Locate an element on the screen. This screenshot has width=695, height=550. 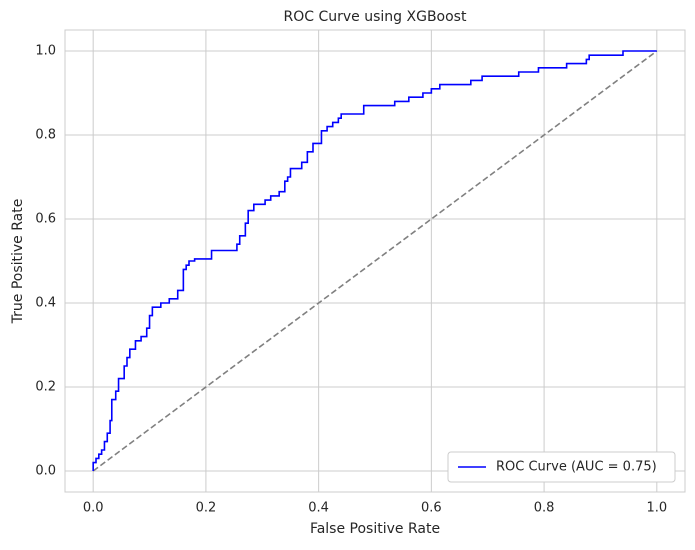
x-tick-label: 0.6 is located at coordinates (431, 508).